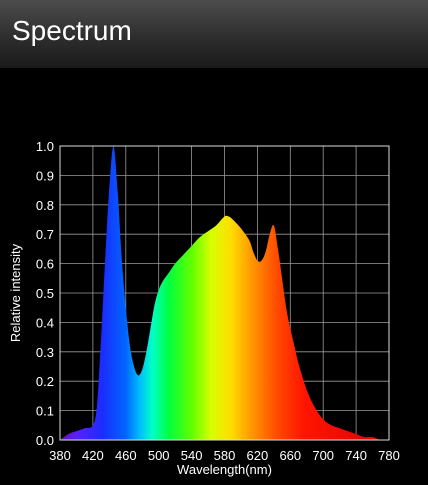 The width and height of the screenshot is (428, 485). Describe the element at coordinates (356, 455) in the screenshot. I see `x-tick-label: 740` at that location.